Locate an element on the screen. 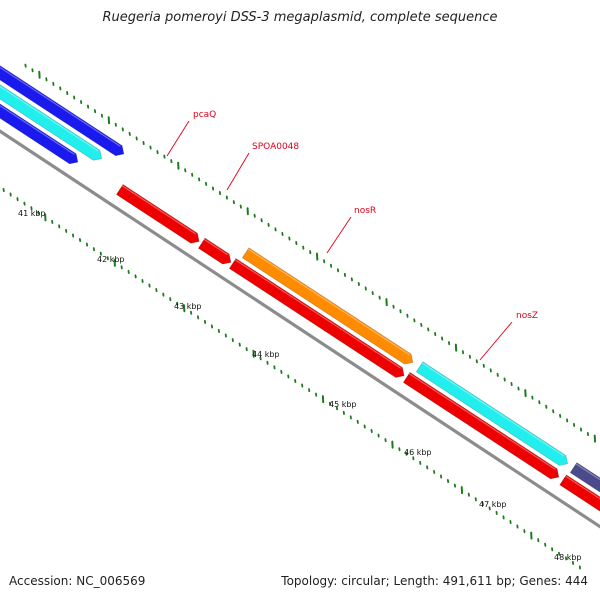  scale-label: 43 kbp is located at coordinates (188, 306).